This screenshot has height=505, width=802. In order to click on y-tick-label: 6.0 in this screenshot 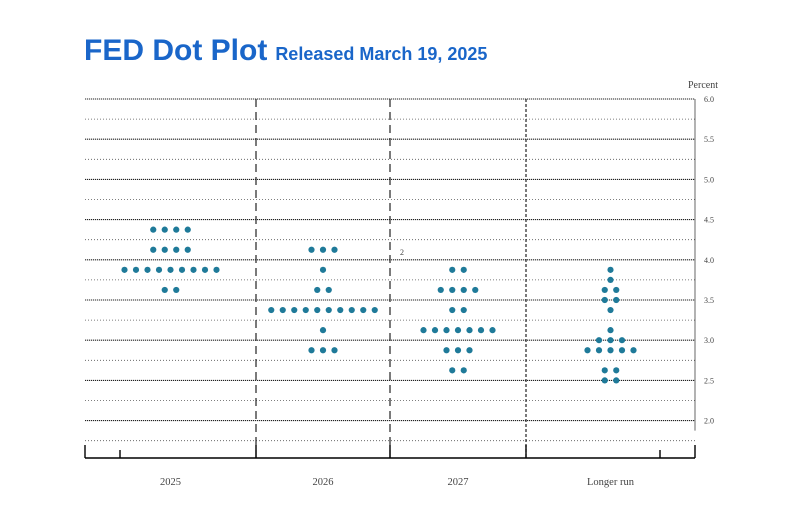, I will do `click(709, 99)`.